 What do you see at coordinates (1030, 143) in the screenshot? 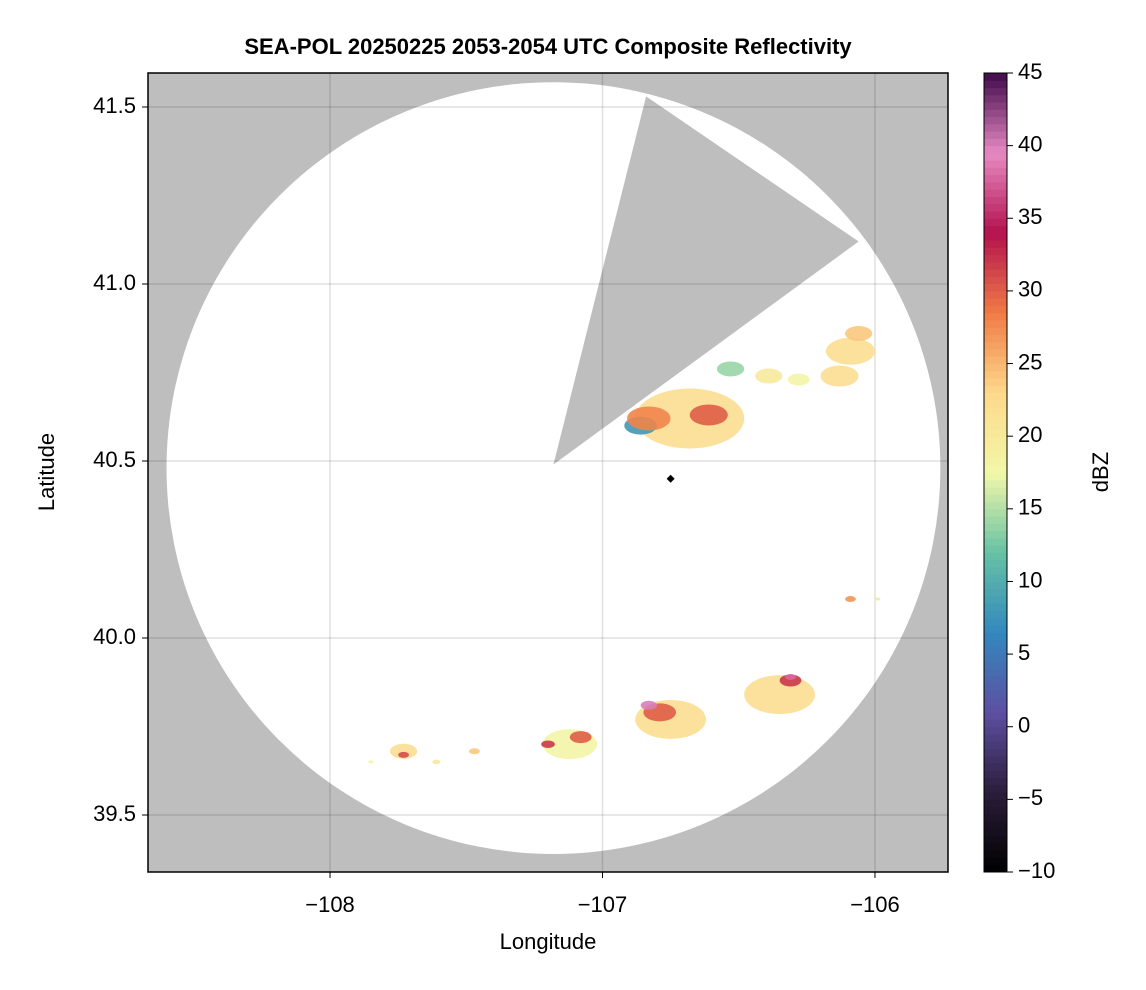
I see `colorbar-tick-label: 40` at bounding box center [1030, 143].